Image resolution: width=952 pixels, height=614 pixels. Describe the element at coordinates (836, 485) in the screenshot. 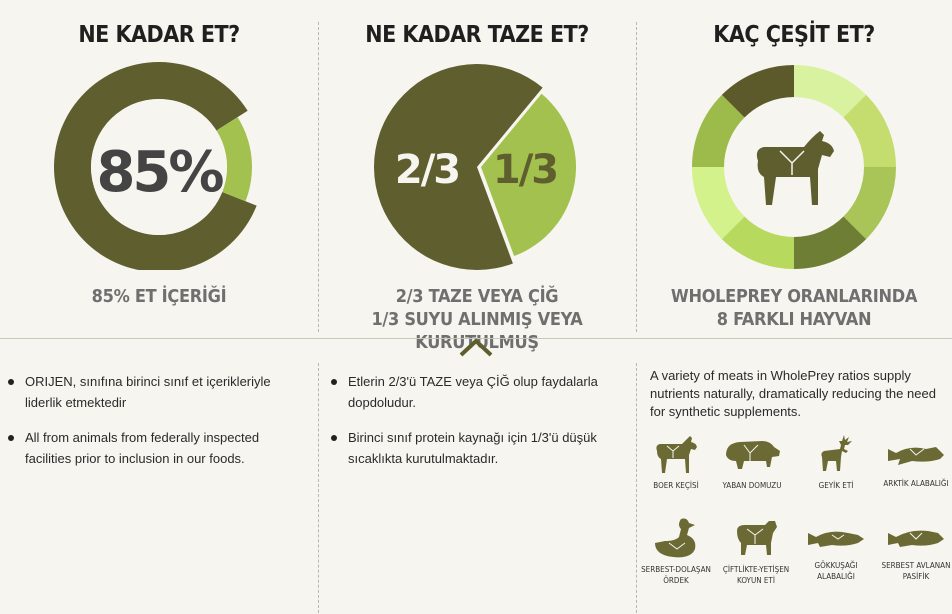

I see `animal-label: GEYİK ETİ` at that location.